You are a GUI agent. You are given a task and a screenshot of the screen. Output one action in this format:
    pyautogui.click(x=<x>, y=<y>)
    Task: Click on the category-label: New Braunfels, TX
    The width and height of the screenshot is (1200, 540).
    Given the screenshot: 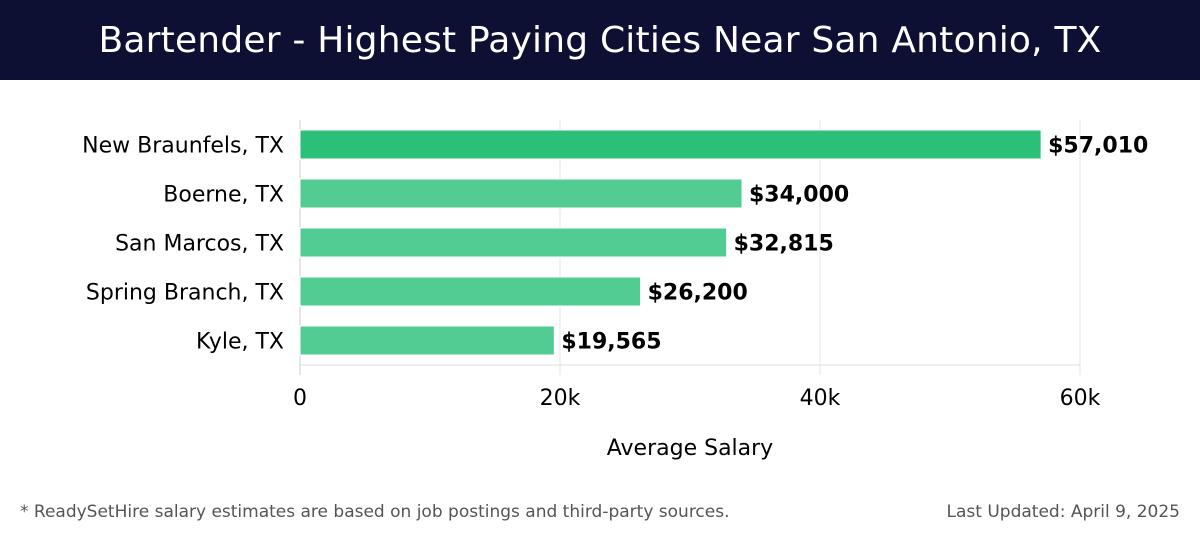 What is the action you would take?
    pyautogui.click(x=183, y=146)
    